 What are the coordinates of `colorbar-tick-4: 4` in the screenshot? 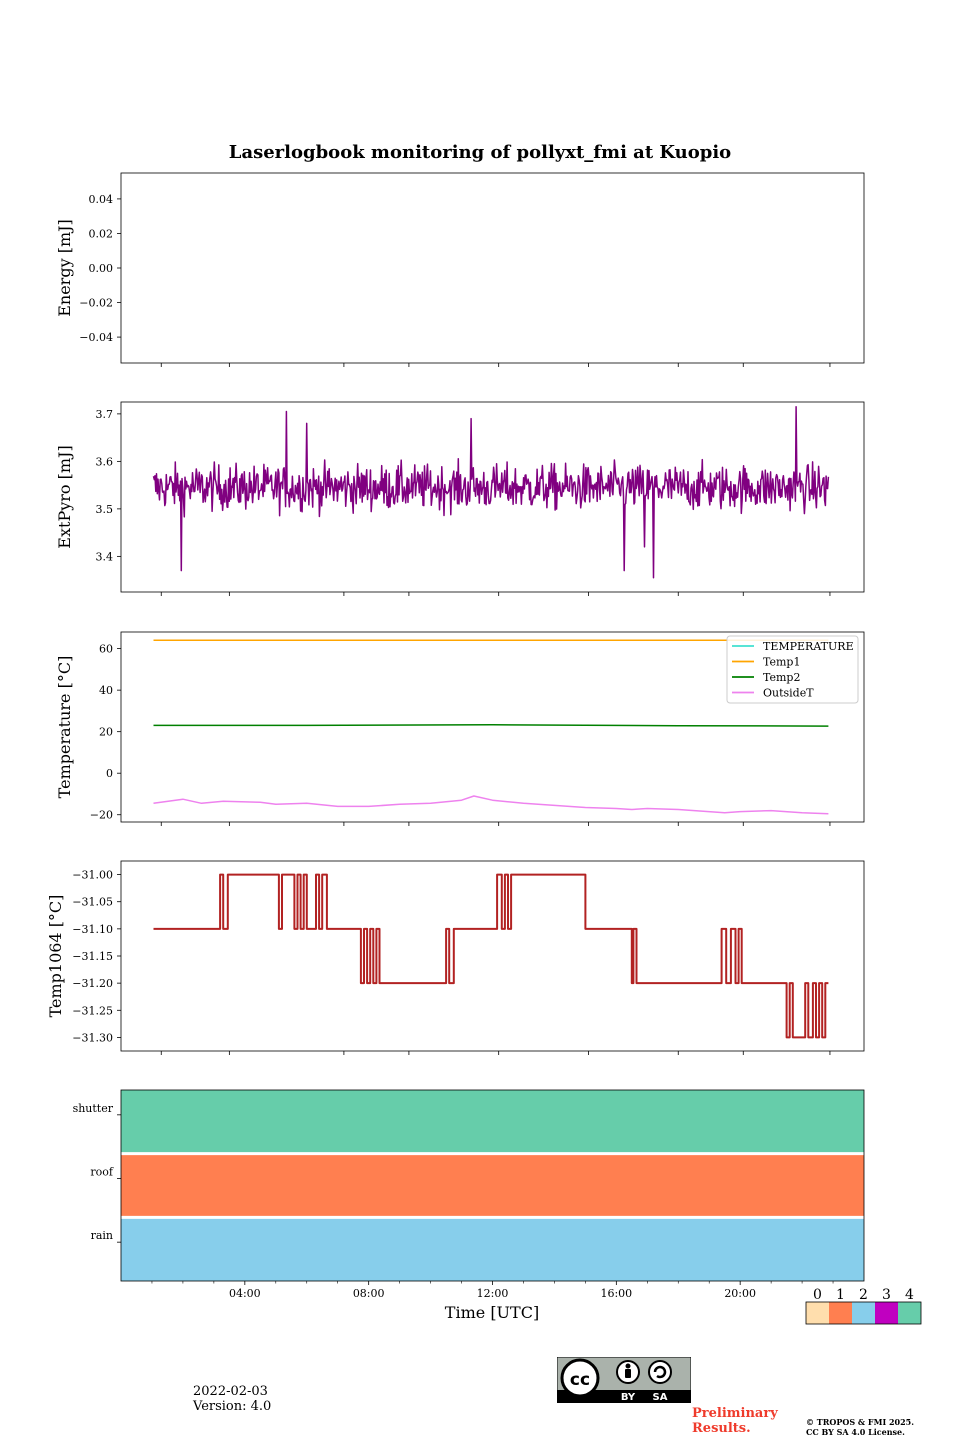 It's located at (909, 1295).